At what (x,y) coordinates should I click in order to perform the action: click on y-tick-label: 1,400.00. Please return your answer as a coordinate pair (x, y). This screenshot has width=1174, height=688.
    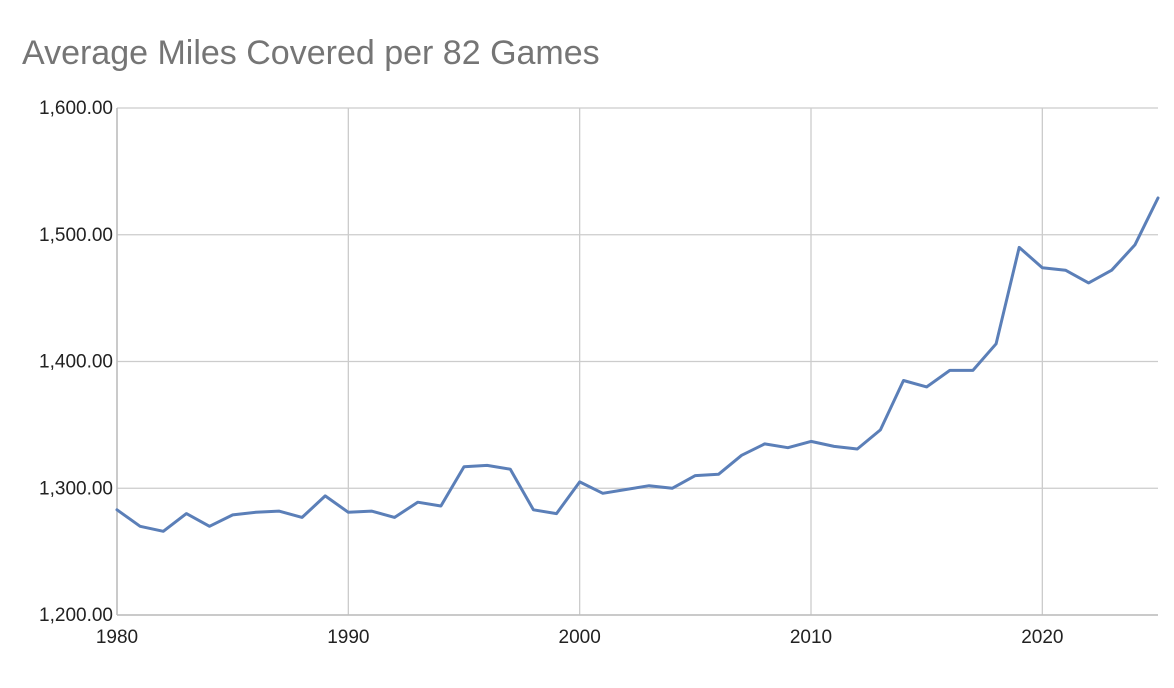
    Looking at the image, I should click on (76, 362).